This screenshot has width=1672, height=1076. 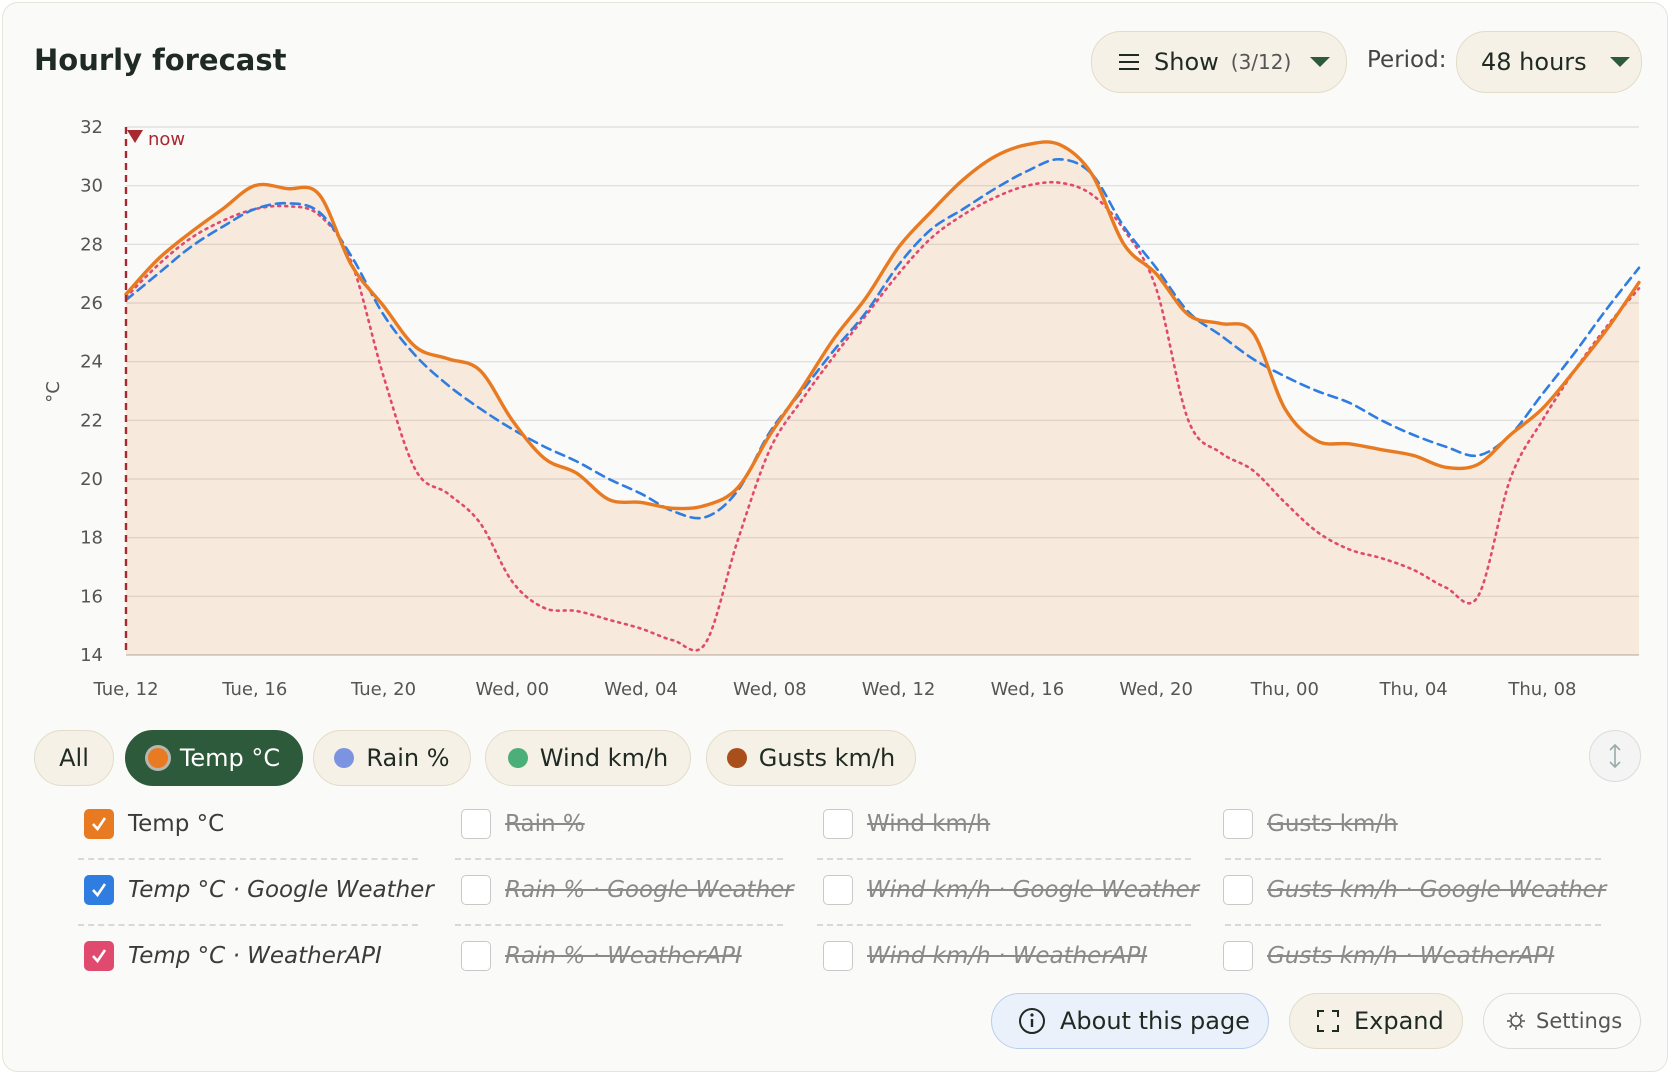 What do you see at coordinates (91, 127) in the screenshot?
I see `y-tick-label: 32` at bounding box center [91, 127].